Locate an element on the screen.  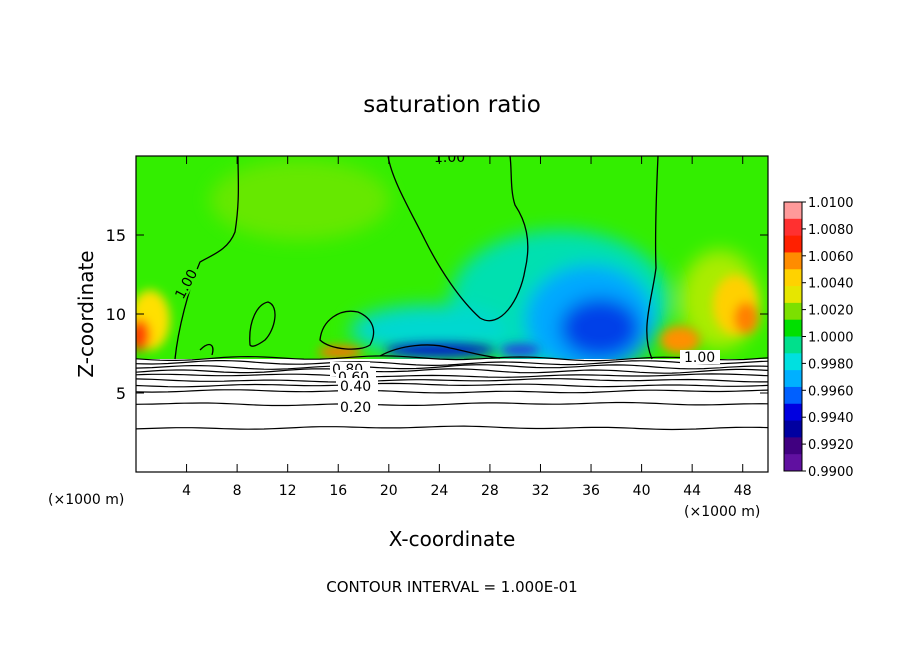
x-unit-left: (×1000 m) is located at coordinates (86, 500).